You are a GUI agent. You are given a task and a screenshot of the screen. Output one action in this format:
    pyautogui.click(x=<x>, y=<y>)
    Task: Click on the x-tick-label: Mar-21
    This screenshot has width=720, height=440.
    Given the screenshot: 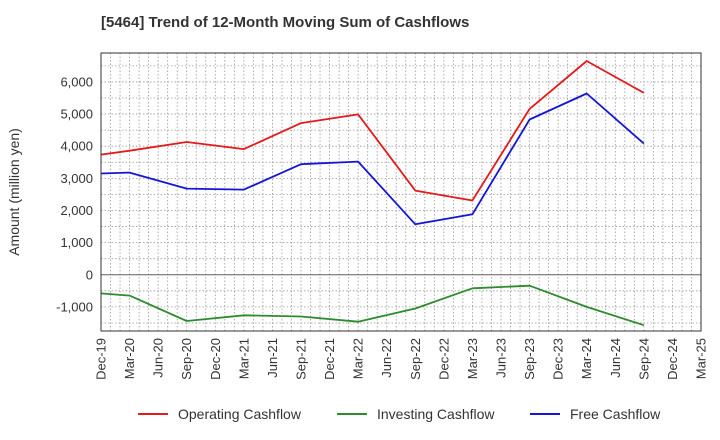 What is the action you would take?
    pyautogui.click(x=243, y=358)
    